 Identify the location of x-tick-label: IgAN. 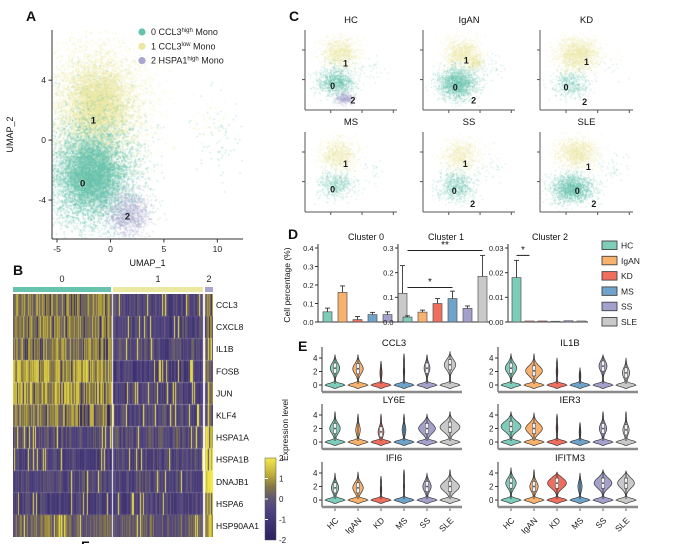
(529, 525).